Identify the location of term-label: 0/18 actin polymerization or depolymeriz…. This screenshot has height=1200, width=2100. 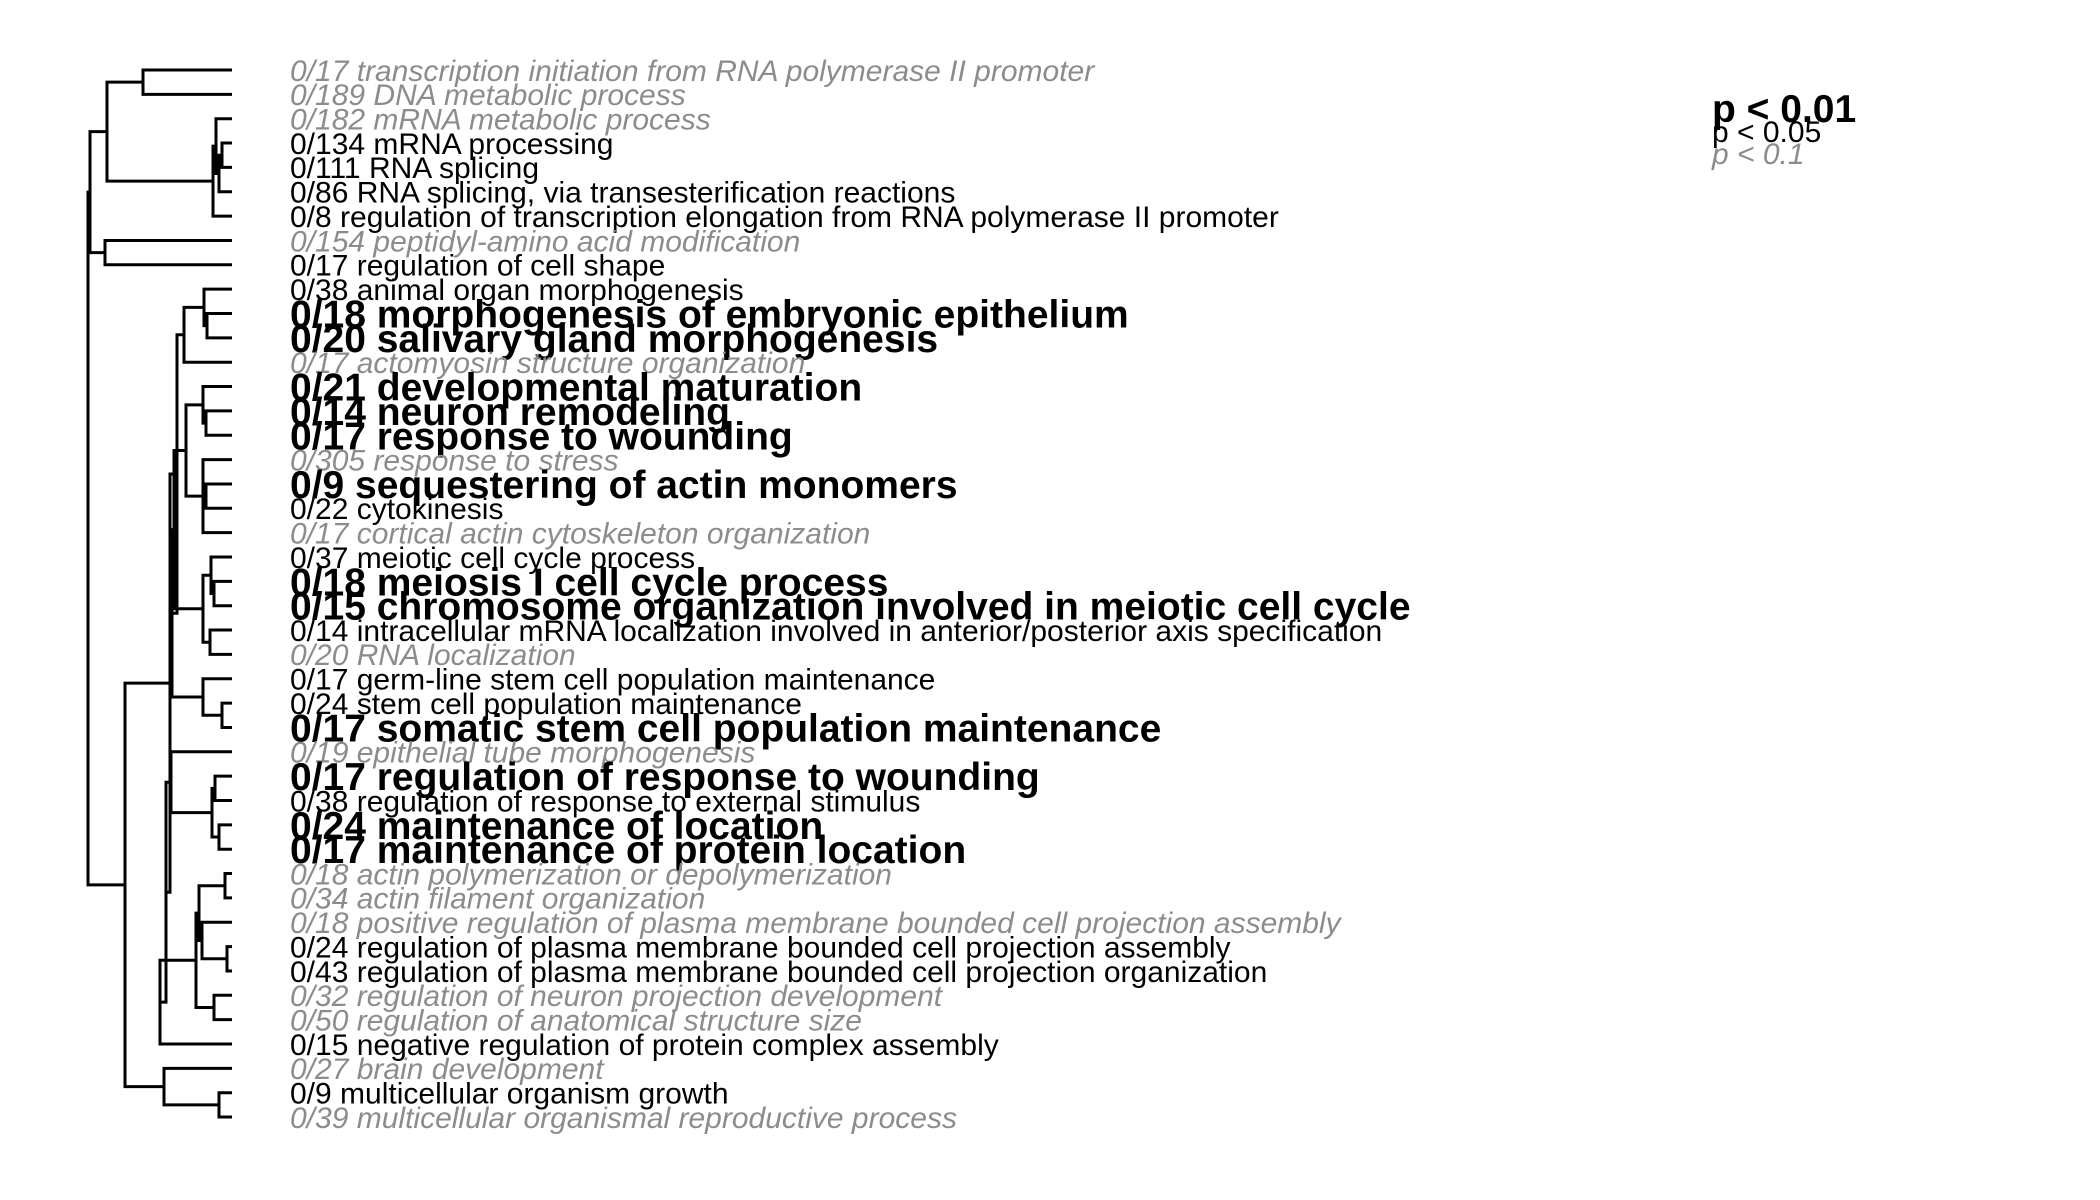
(591, 874).